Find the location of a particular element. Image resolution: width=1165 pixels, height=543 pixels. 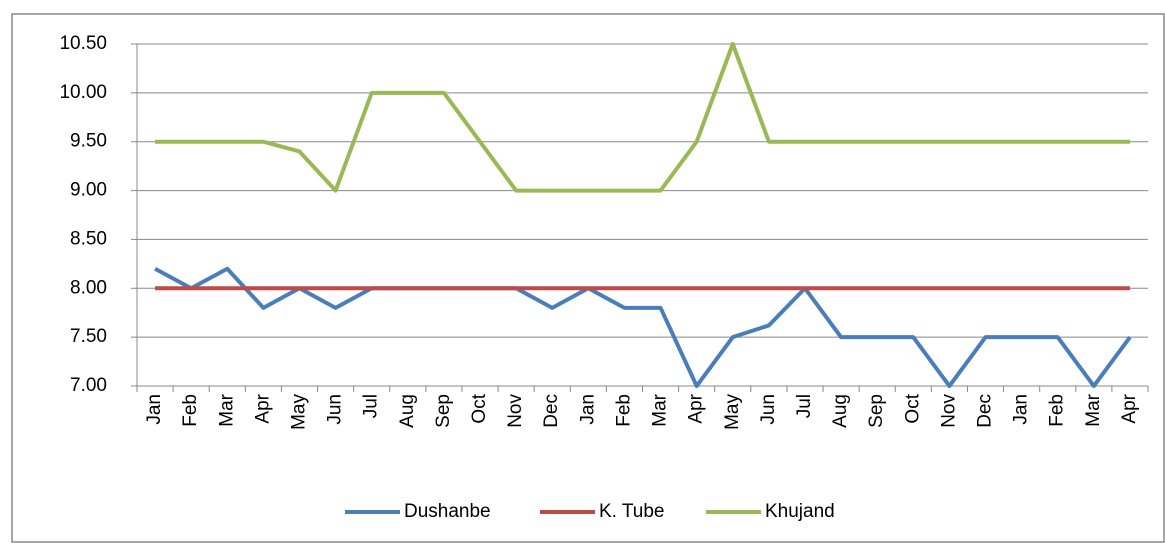

y-tick-label: 8.50 is located at coordinates (88, 238).